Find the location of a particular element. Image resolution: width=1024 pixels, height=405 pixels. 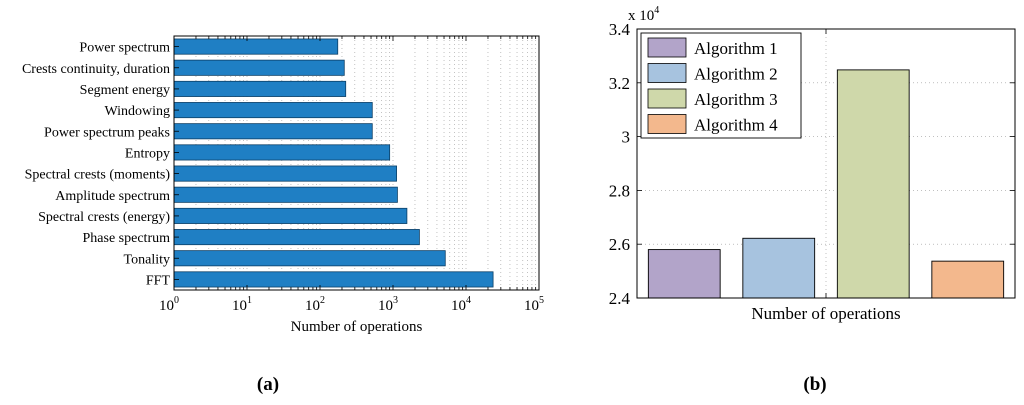

a-x-tick-label: 10⁵ is located at coordinates (534, 304).